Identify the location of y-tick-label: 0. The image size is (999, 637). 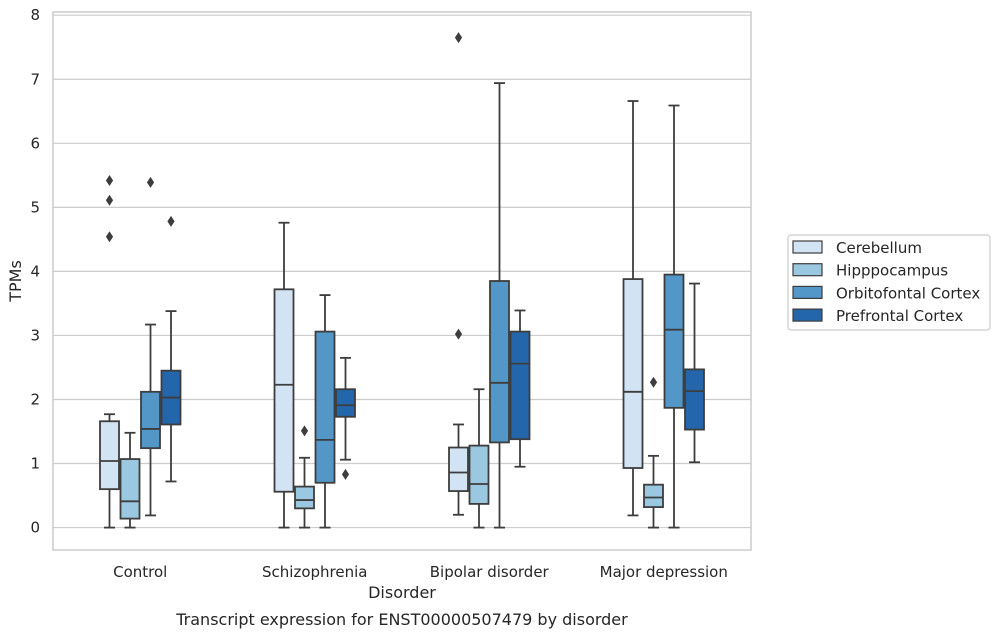
(35, 528).